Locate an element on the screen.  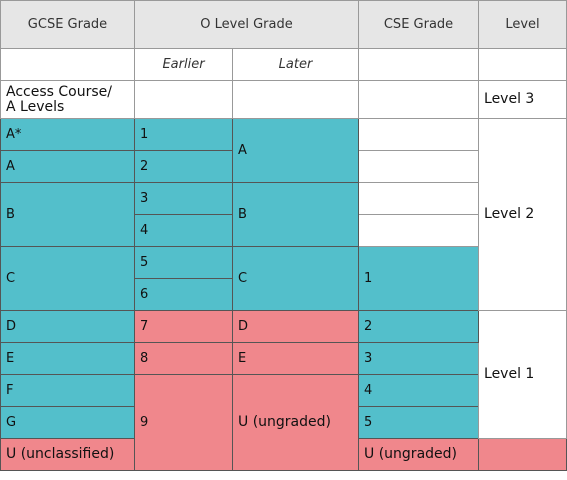
cell-empty-level-pink is located at coordinates (522, 454).